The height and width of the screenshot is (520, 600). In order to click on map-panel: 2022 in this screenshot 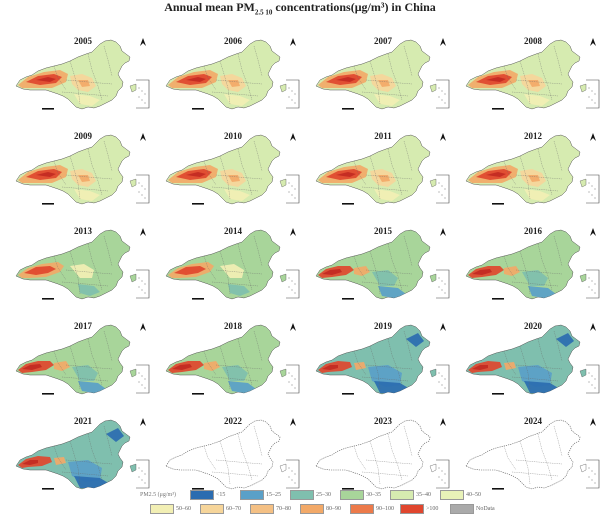, I will do `click(233, 459)`.